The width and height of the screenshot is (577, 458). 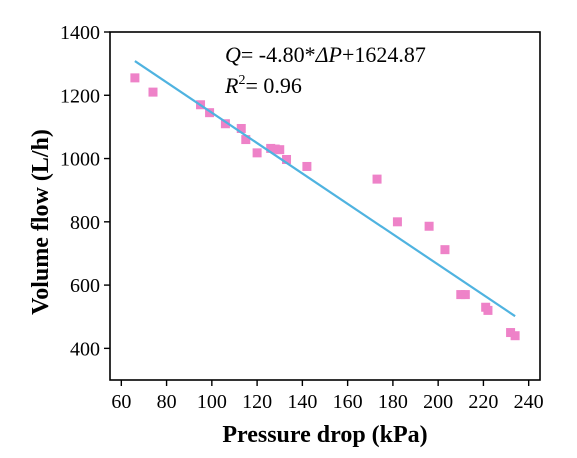 What do you see at coordinates (324, 435) in the screenshot?
I see `x-axis-title: Pressure drop (kPa)` at bounding box center [324, 435].